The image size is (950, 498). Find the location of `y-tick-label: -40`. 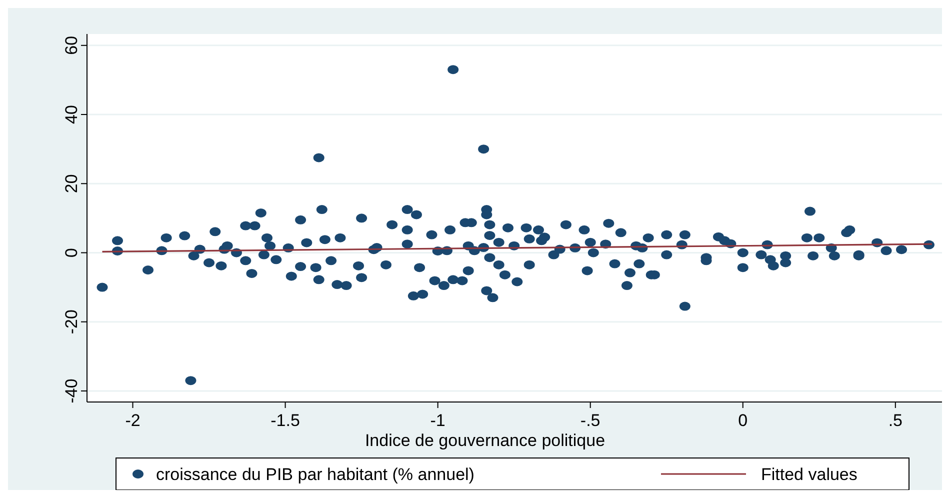

y-tick-label: -40 is located at coordinates (71, 391).